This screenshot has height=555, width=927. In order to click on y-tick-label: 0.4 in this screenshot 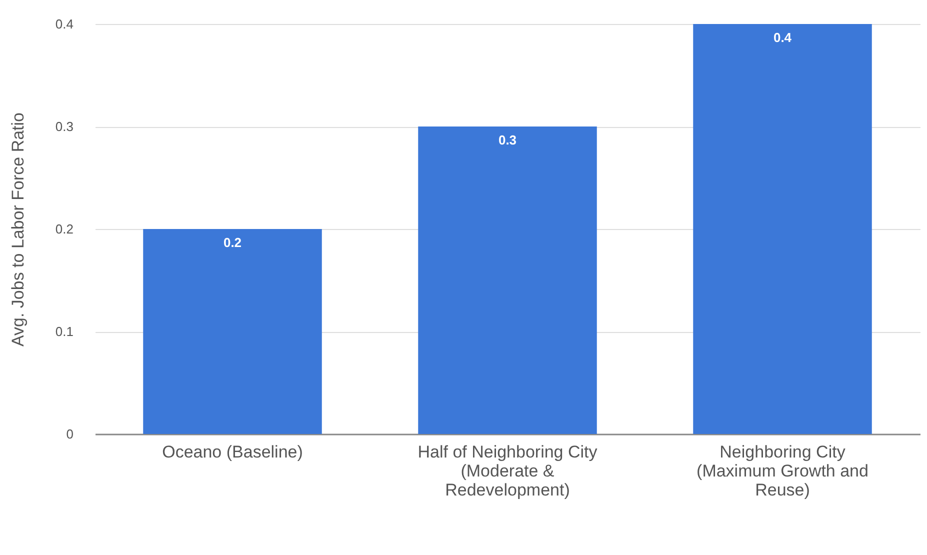, I will do `click(64, 24)`.